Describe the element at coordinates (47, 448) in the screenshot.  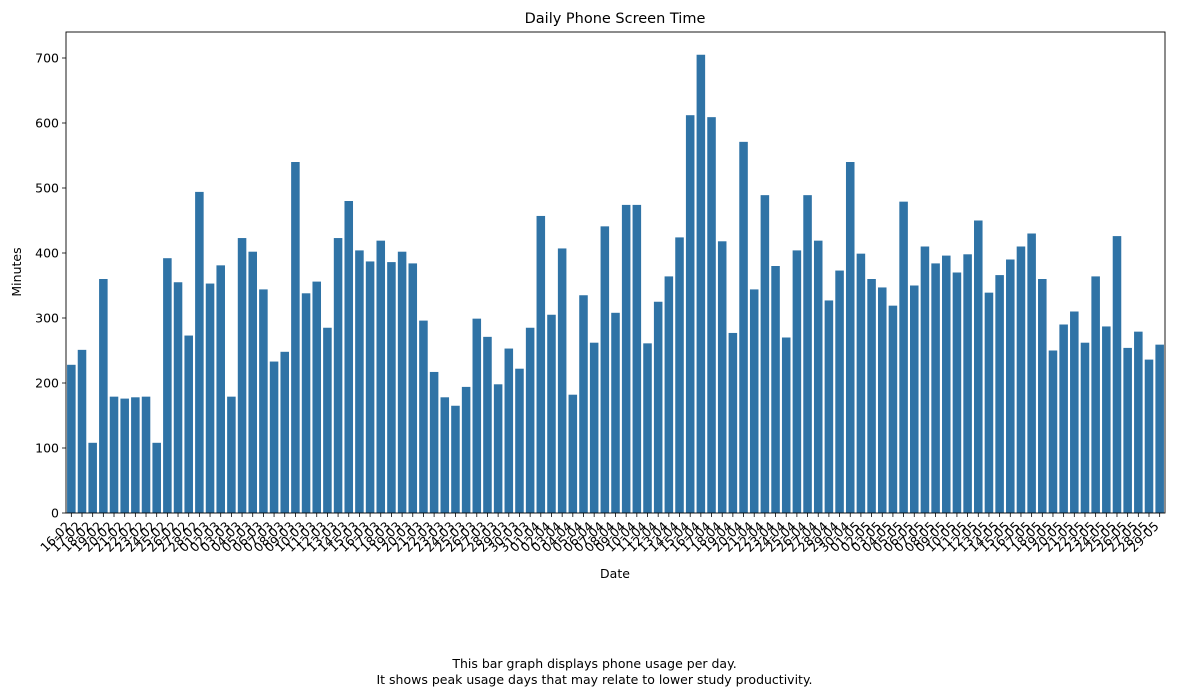
I see `y-tick-label: 100` at that location.